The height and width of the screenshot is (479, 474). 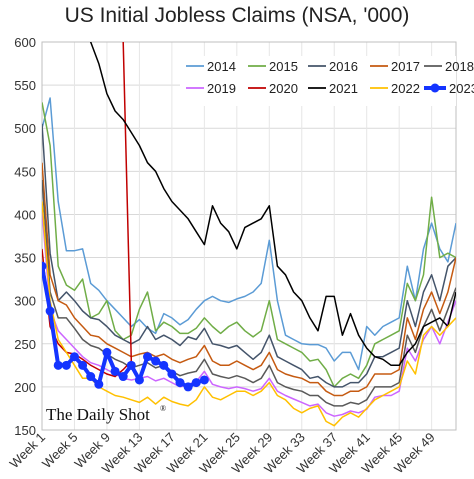 What do you see at coordinates (60, 451) in the screenshot?
I see `x-tick-label: Week 5` at bounding box center [60, 451].